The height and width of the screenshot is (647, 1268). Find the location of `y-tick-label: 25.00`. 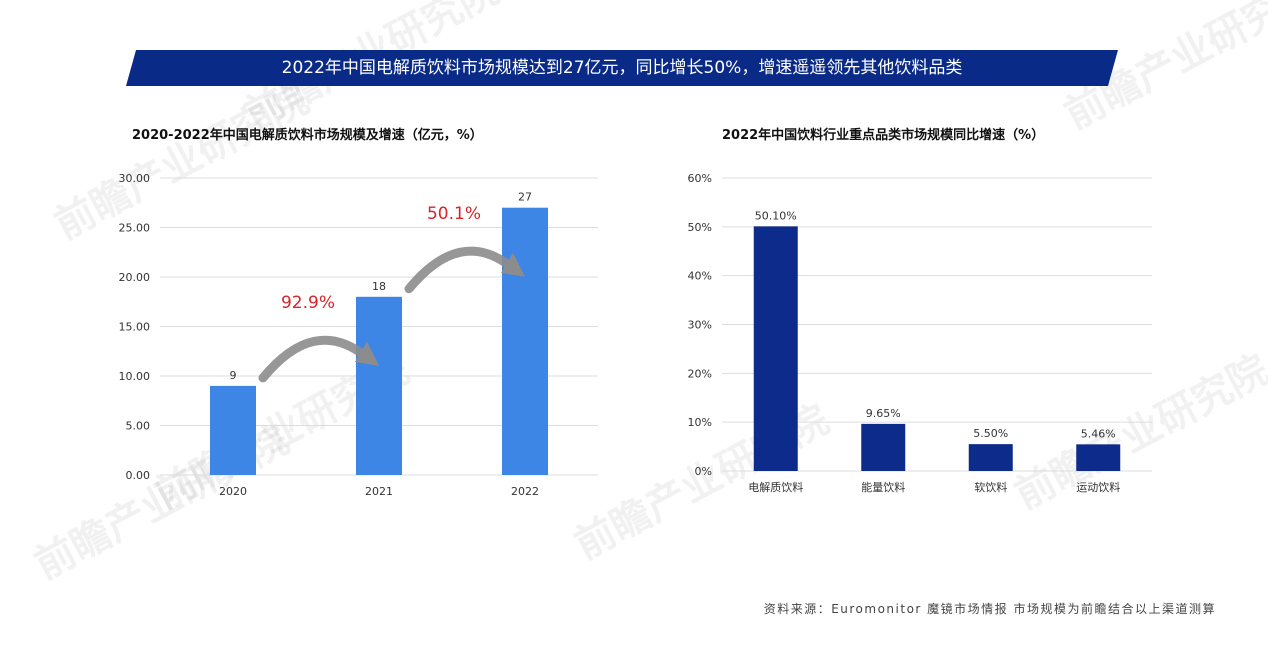

y-tick-label: 25.00 is located at coordinates (135, 228).